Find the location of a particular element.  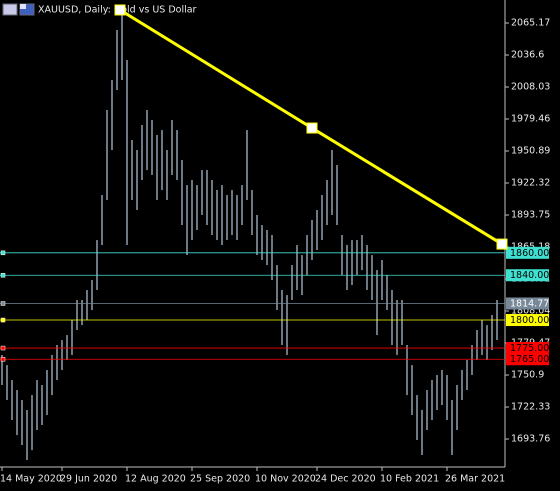

y-tick-label: 1979.46 is located at coordinates (530, 119).